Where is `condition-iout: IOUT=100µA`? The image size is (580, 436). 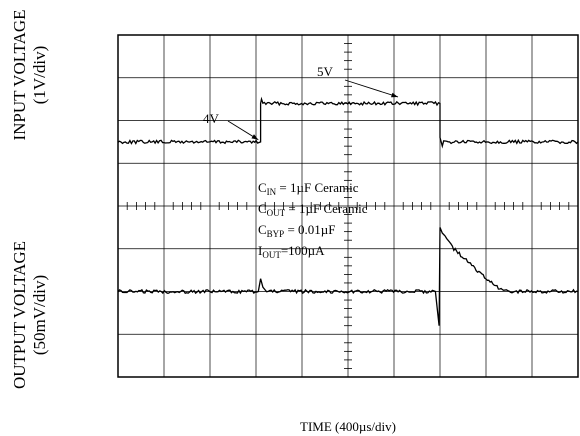
condition-iout: IOUT=100µA is located at coordinates (291, 251).